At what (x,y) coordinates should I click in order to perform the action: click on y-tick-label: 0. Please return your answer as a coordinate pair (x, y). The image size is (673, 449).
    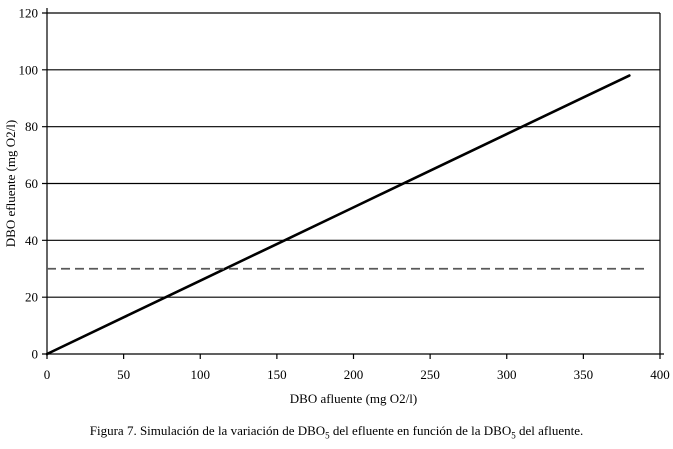
    Looking at the image, I should click on (35, 354).